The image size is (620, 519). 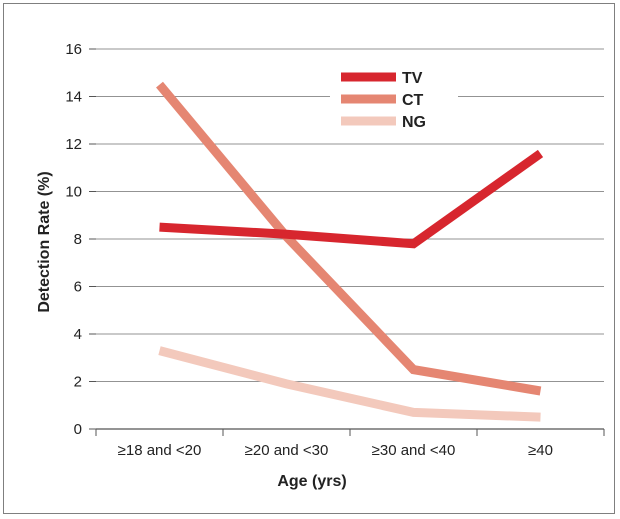 I want to click on x-tick-labels: ≥18 and <20 ≥20 and <30 ≥30 and <40 ≥40, so click(x=335, y=450).